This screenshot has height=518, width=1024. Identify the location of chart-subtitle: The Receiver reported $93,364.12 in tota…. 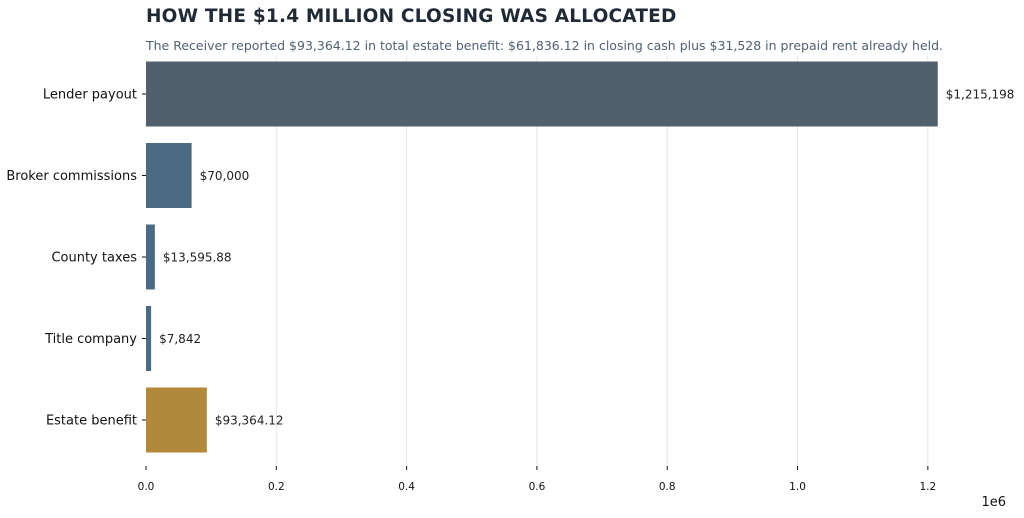
(545, 45).